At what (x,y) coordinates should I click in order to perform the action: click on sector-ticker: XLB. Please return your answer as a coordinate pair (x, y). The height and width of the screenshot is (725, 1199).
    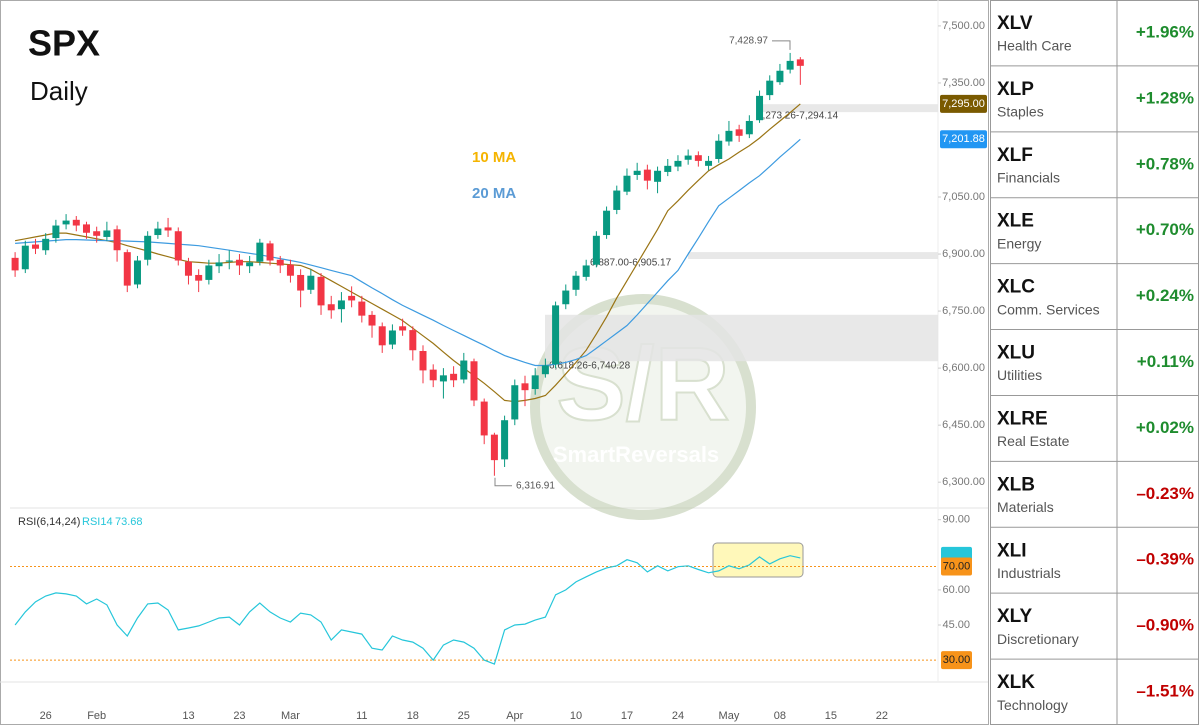
    Looking at the image, I should click on (1016, 484).